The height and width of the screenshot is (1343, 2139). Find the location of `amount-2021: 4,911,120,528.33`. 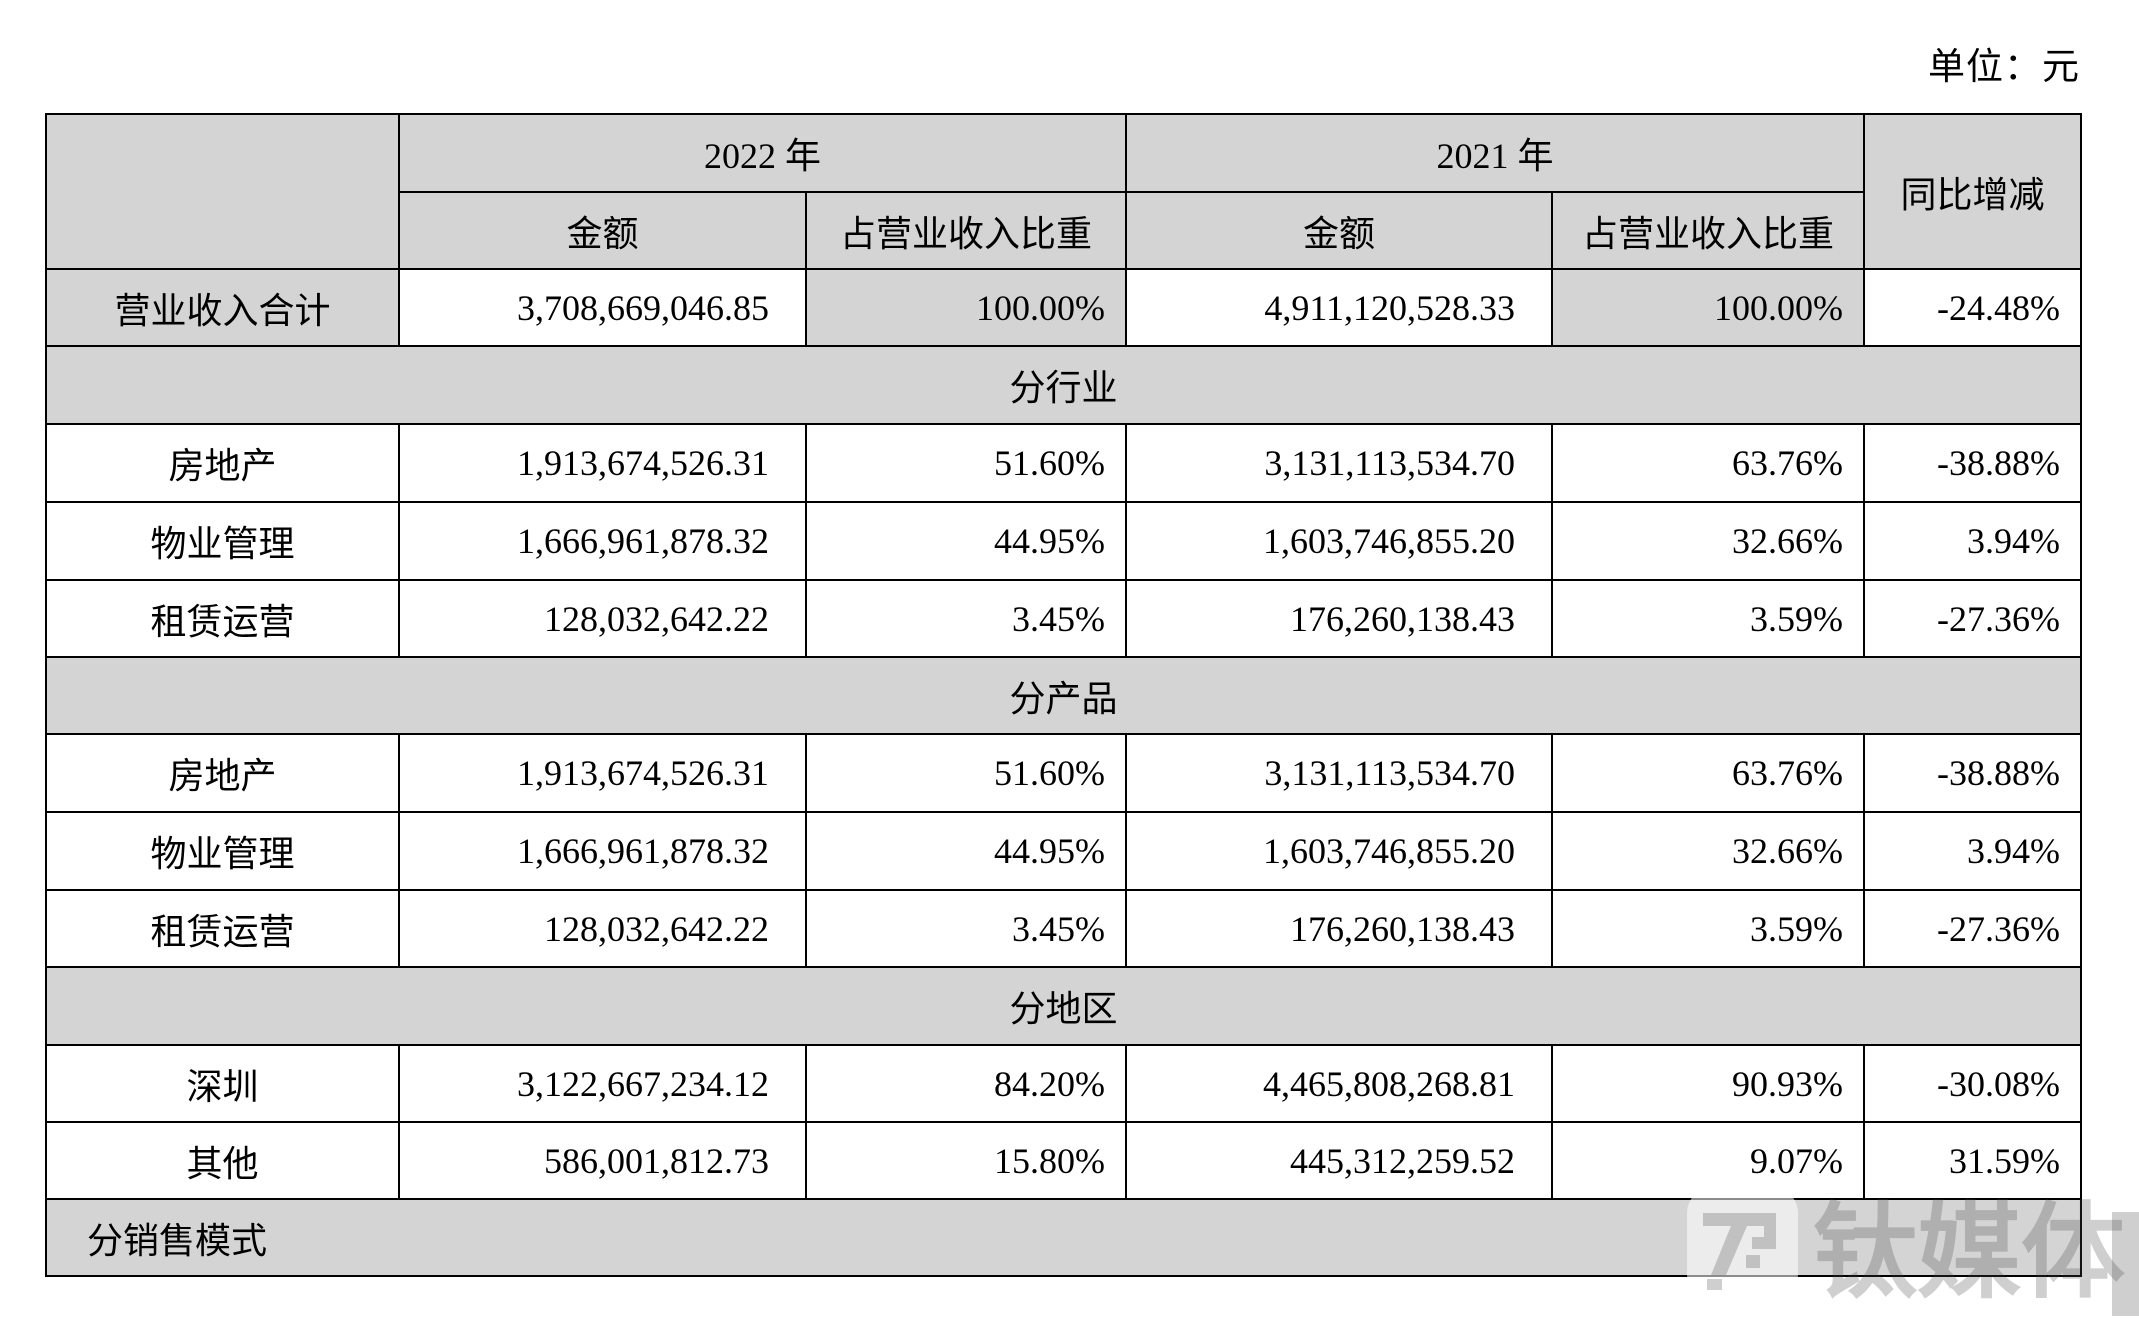

amount-2021: 4,911,120,528.33 is located at coordinates (1339, 307).